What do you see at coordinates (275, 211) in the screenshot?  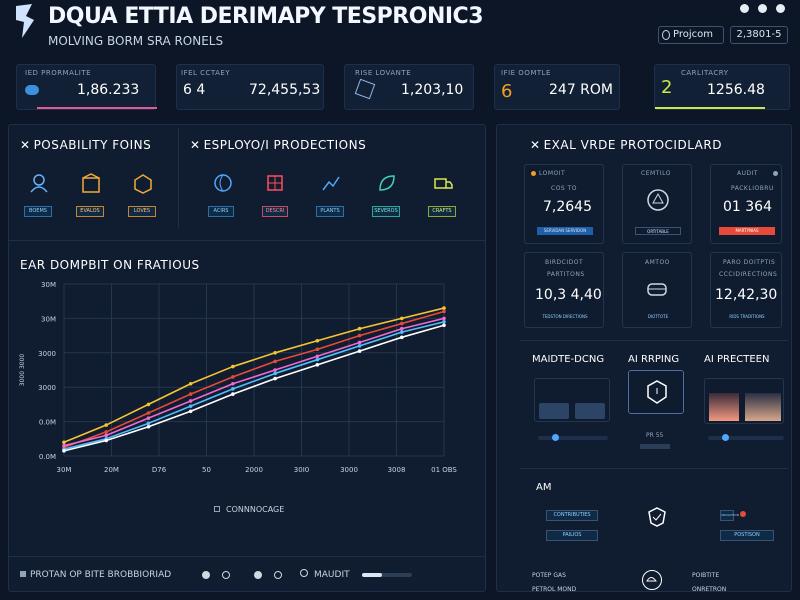 I see `esployon-tag-2: DESCRI` at bounding box center [275, 211].